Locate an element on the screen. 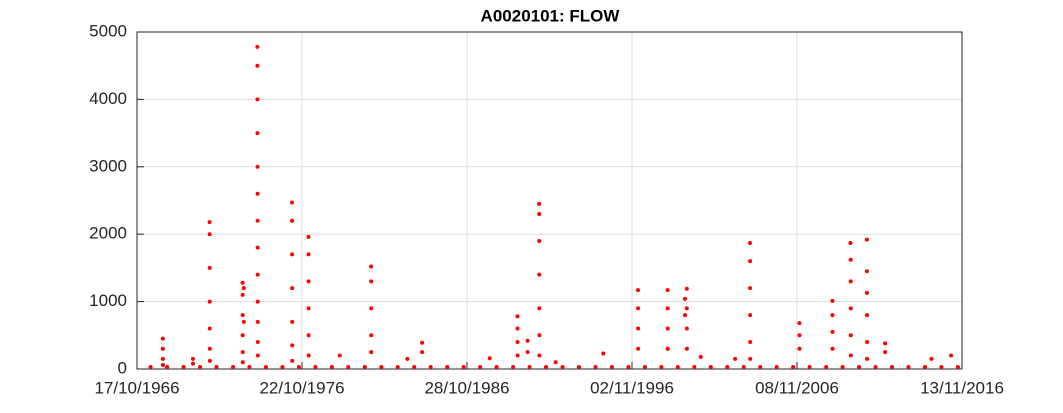  x-tick-label: 17/10/1966 is located at coordinates (136, 387).